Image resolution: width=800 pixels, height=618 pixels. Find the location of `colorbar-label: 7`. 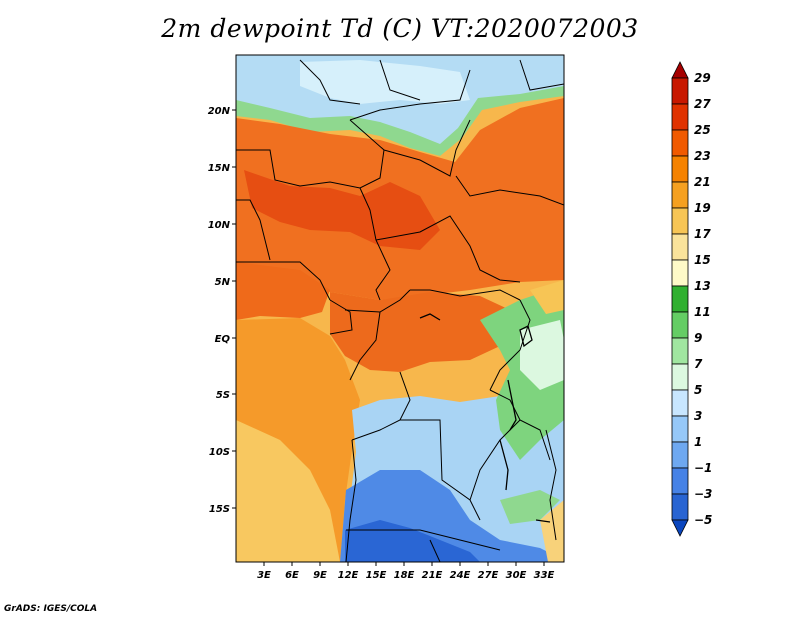

colorbar-label: 7 is located at coordinates (698, 364).